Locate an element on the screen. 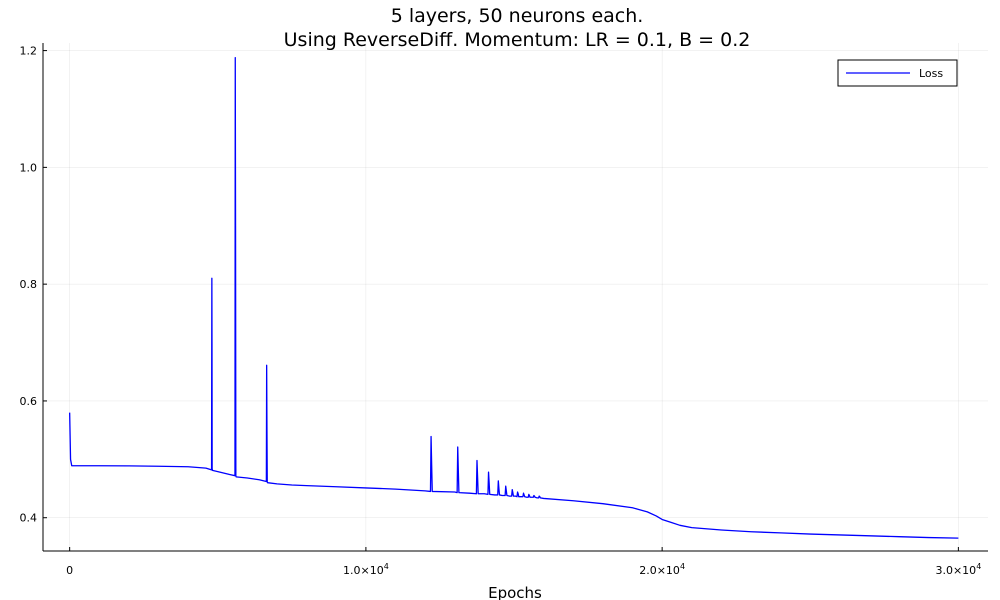  legend: Loss is located at coordinates (897, 73).